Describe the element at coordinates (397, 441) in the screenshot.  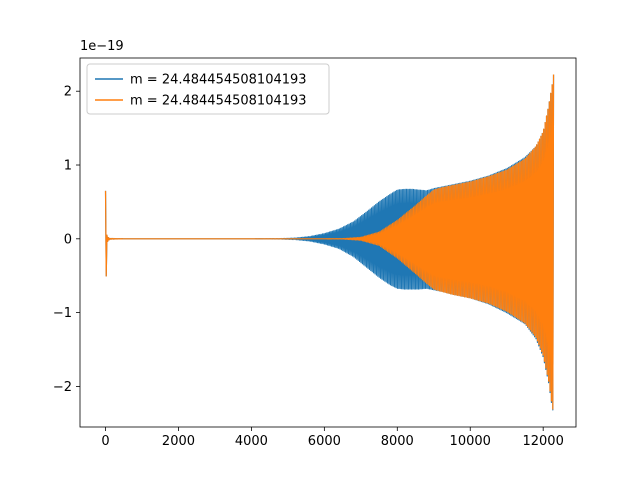
I see `x-tick-label: 8000` at that location.